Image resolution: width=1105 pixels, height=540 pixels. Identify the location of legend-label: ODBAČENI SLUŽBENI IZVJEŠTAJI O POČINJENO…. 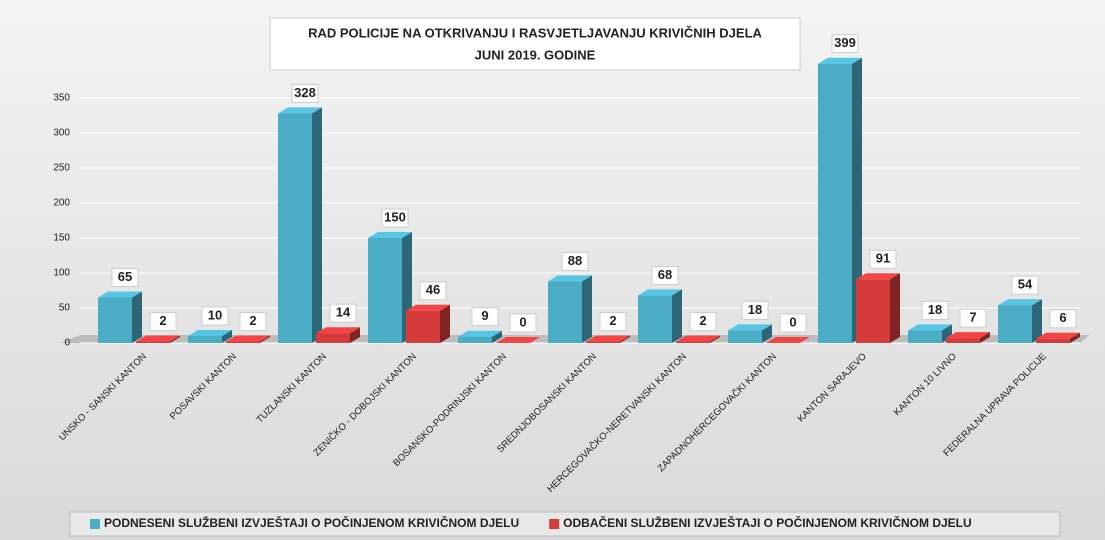
(767, 522).